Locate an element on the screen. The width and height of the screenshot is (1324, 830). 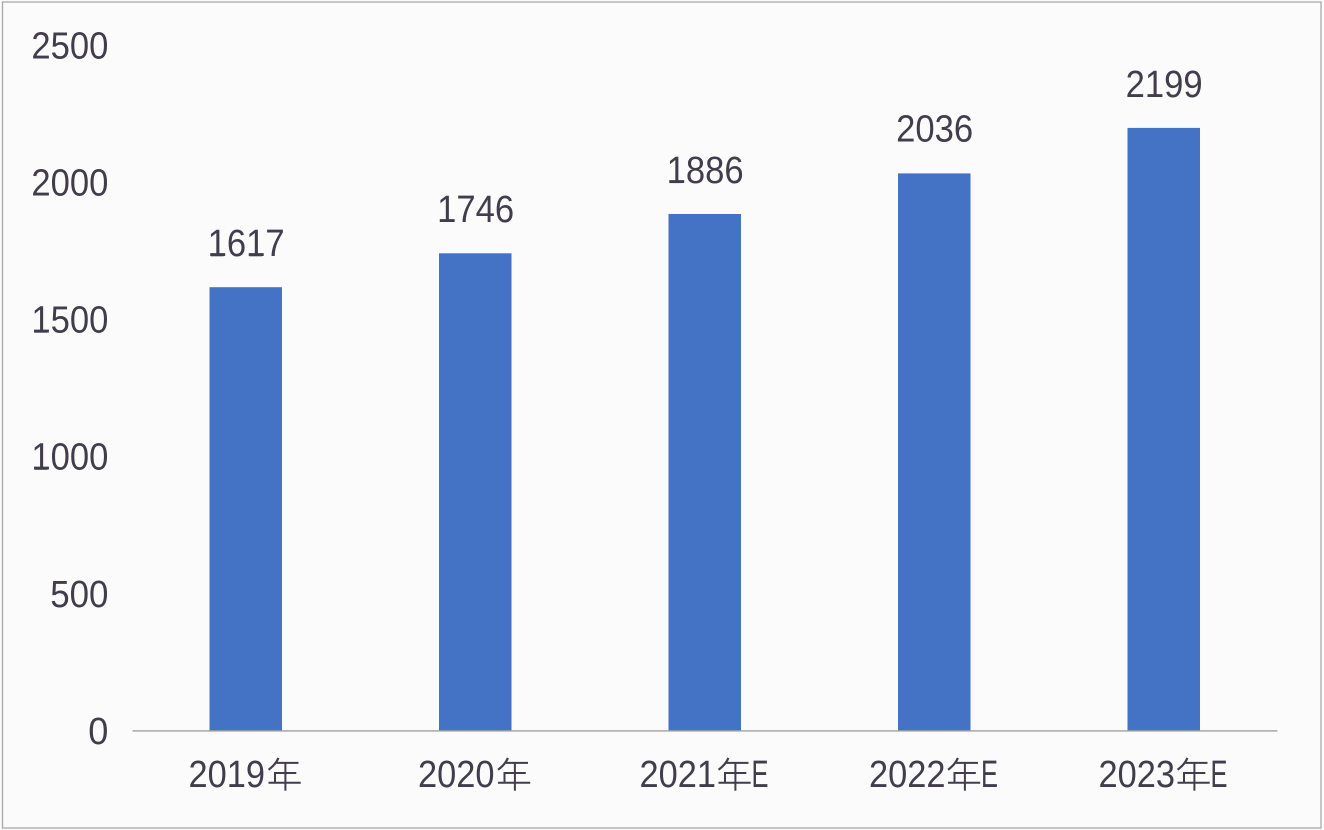
svg-text: 0 is located at coordinates (98, 732).